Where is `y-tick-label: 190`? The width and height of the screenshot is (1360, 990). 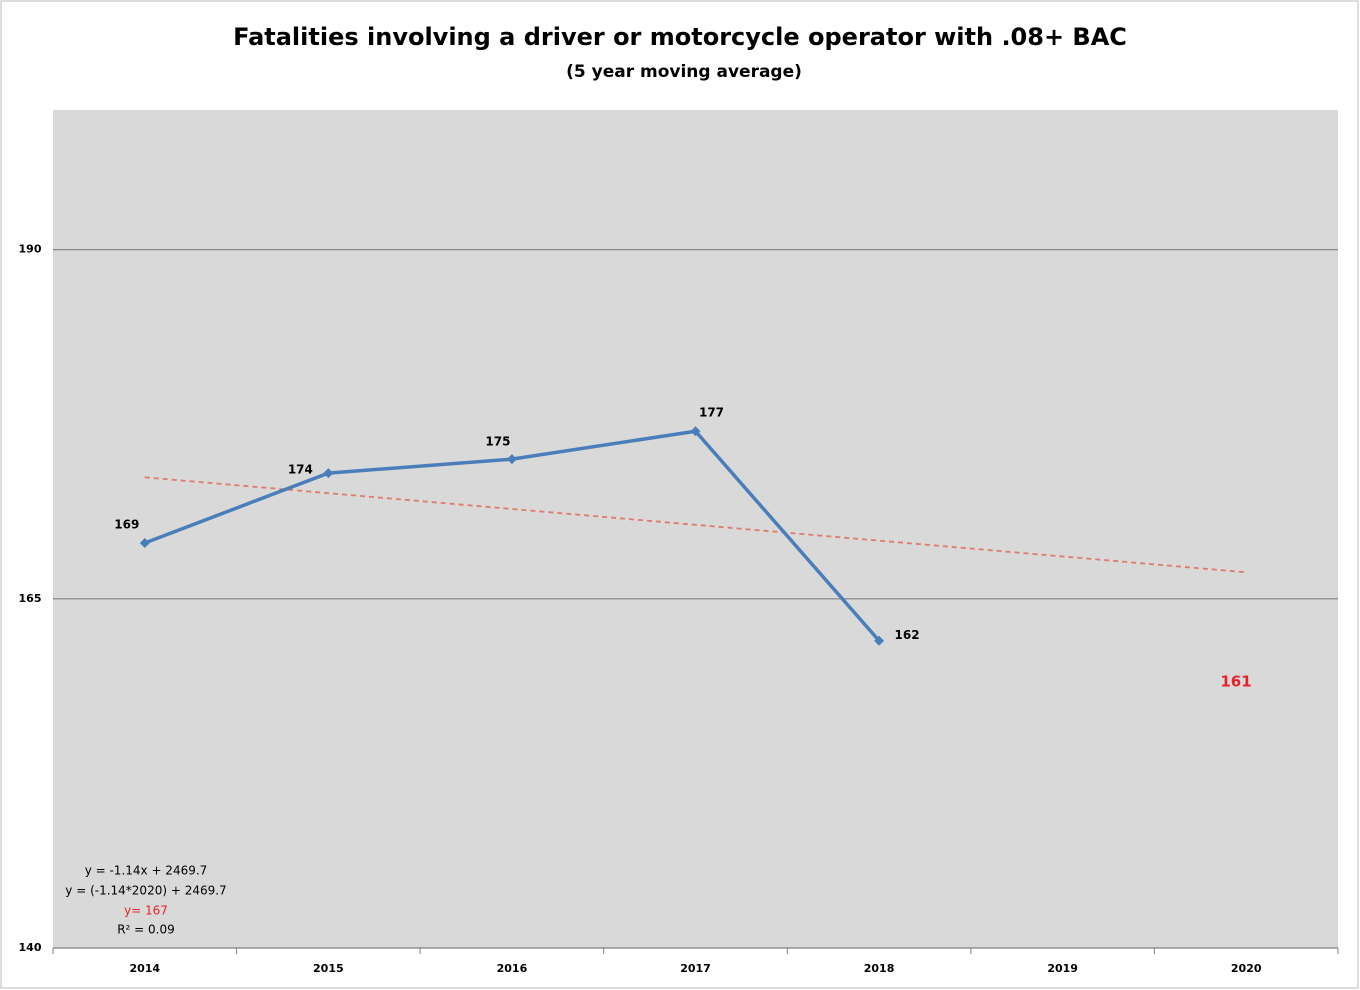
y-tick-label: 190 is located at coordinates (30, 249).